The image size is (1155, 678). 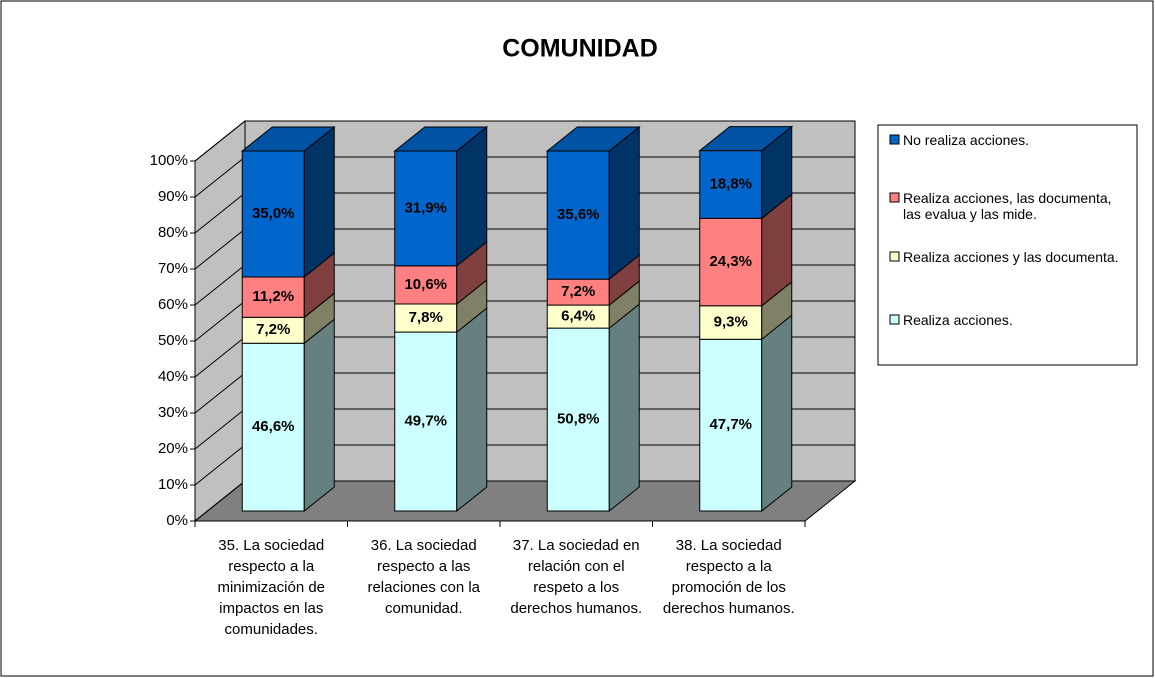 What do you see at coordinates (173, 268) in the screenshot?
I see `y-tick-label: 70%` at bounding box center [173, 268].